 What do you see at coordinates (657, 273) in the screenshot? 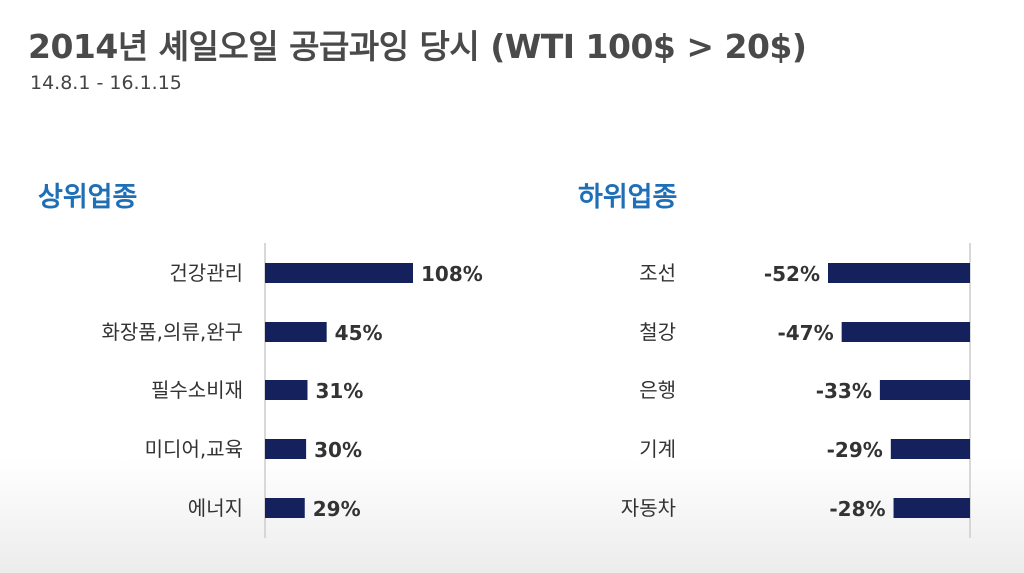
I see `bottom-category-label: 조선` at bounding box center [657, 273].